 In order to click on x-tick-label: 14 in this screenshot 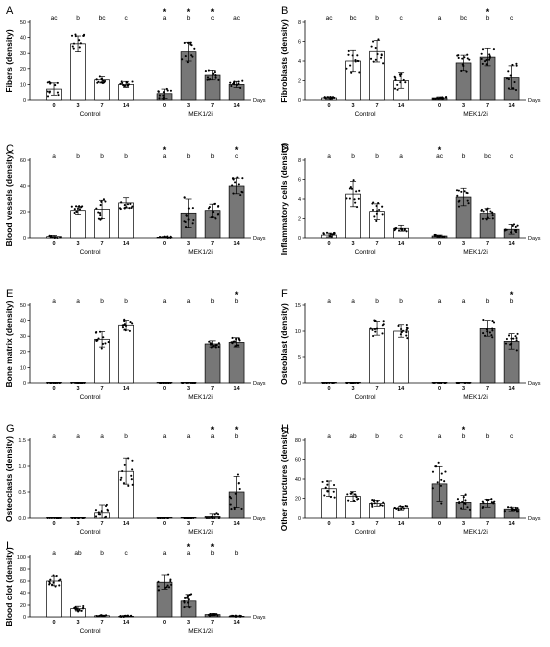, I will do `click(126, 524)`.